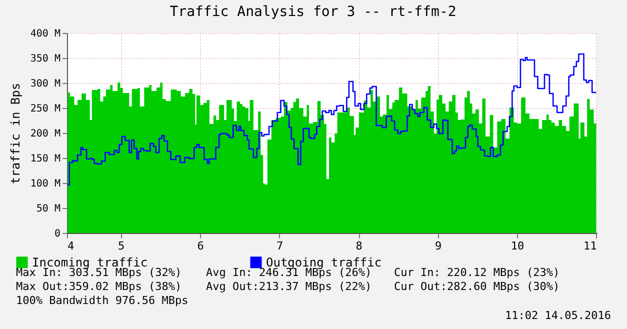 Image resolution: width=627 pixels, height=329 pixels. What do you see at coordinates (102, 300) in the screenshot?
I see `text: 100% Bandwidth 976.56 MBps` at bounding box center [102, 300].